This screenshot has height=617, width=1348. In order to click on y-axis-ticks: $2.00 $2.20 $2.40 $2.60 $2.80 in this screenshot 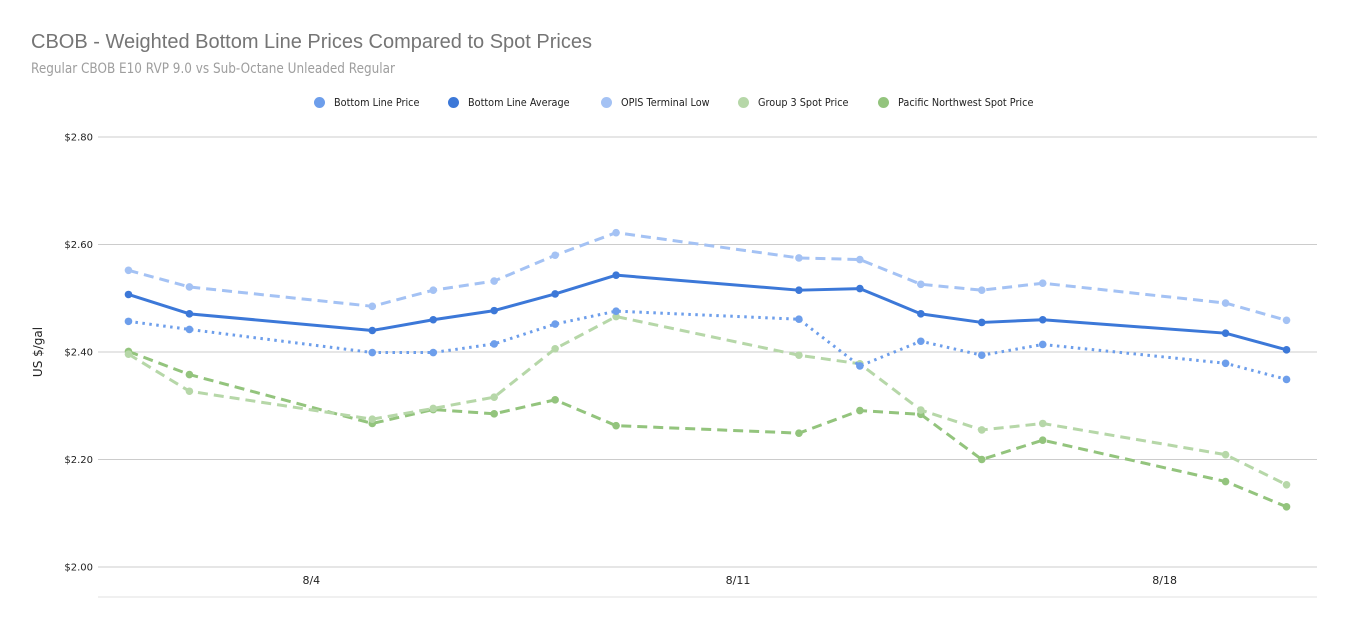, I will do `click(78, 353)`.